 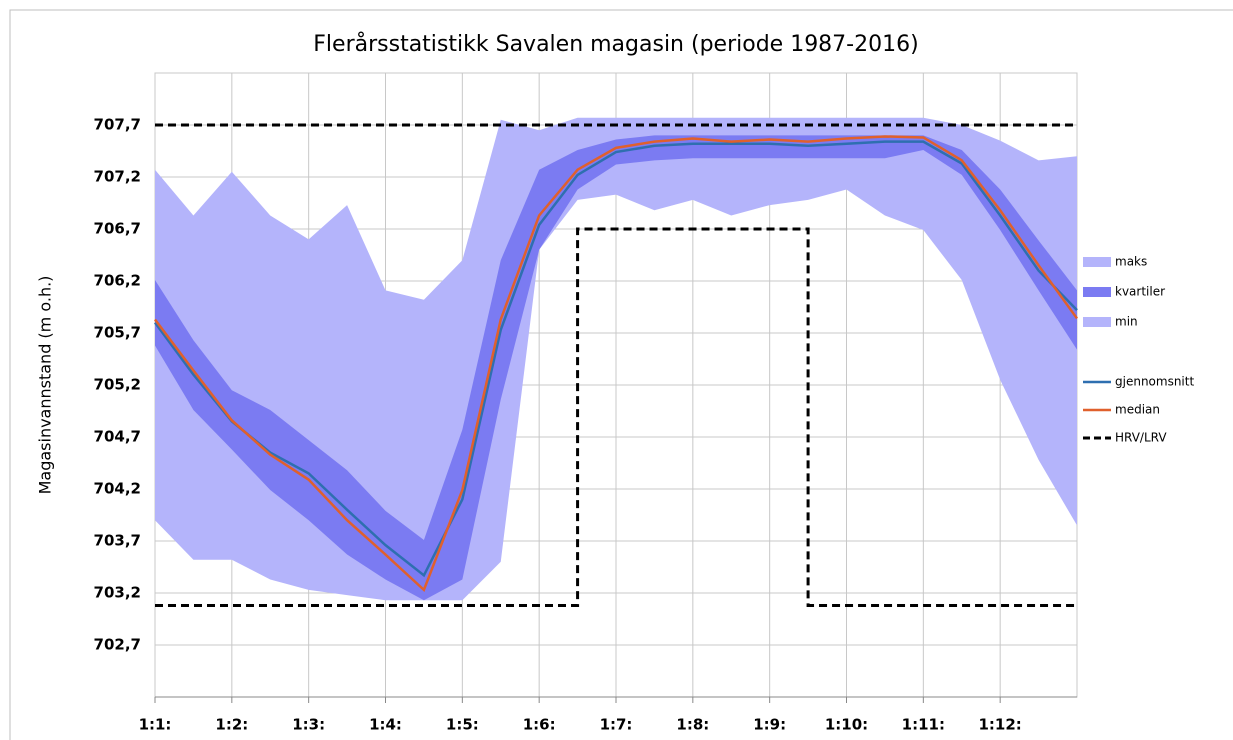 What do you see at coordinates (231, 725) in the screenshot?
I see `x-tick-label: 1:2:` at bounding box center [231, 725].